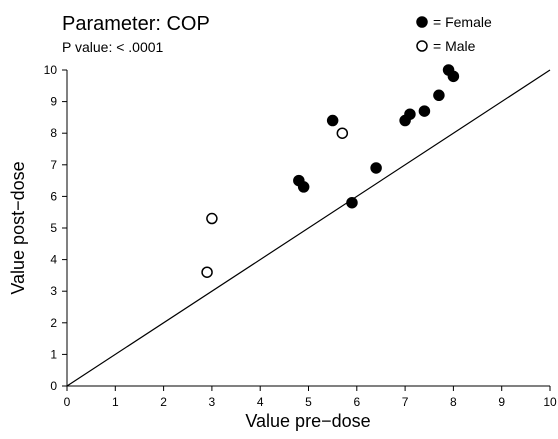 This screenshot has width=558, height=439. Describe the element at coordinates (53, 323) in the screenshot. I see `y-tick-label-2: 2` at that location.